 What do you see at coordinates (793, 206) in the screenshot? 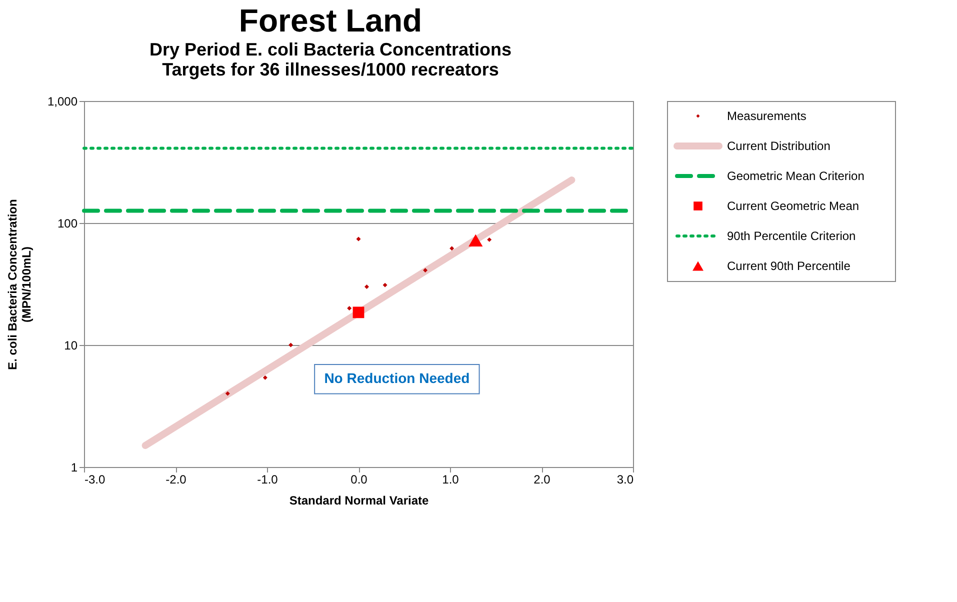
I see `legend-label: Current Geometric Mean` at bounding box center [793, 206].